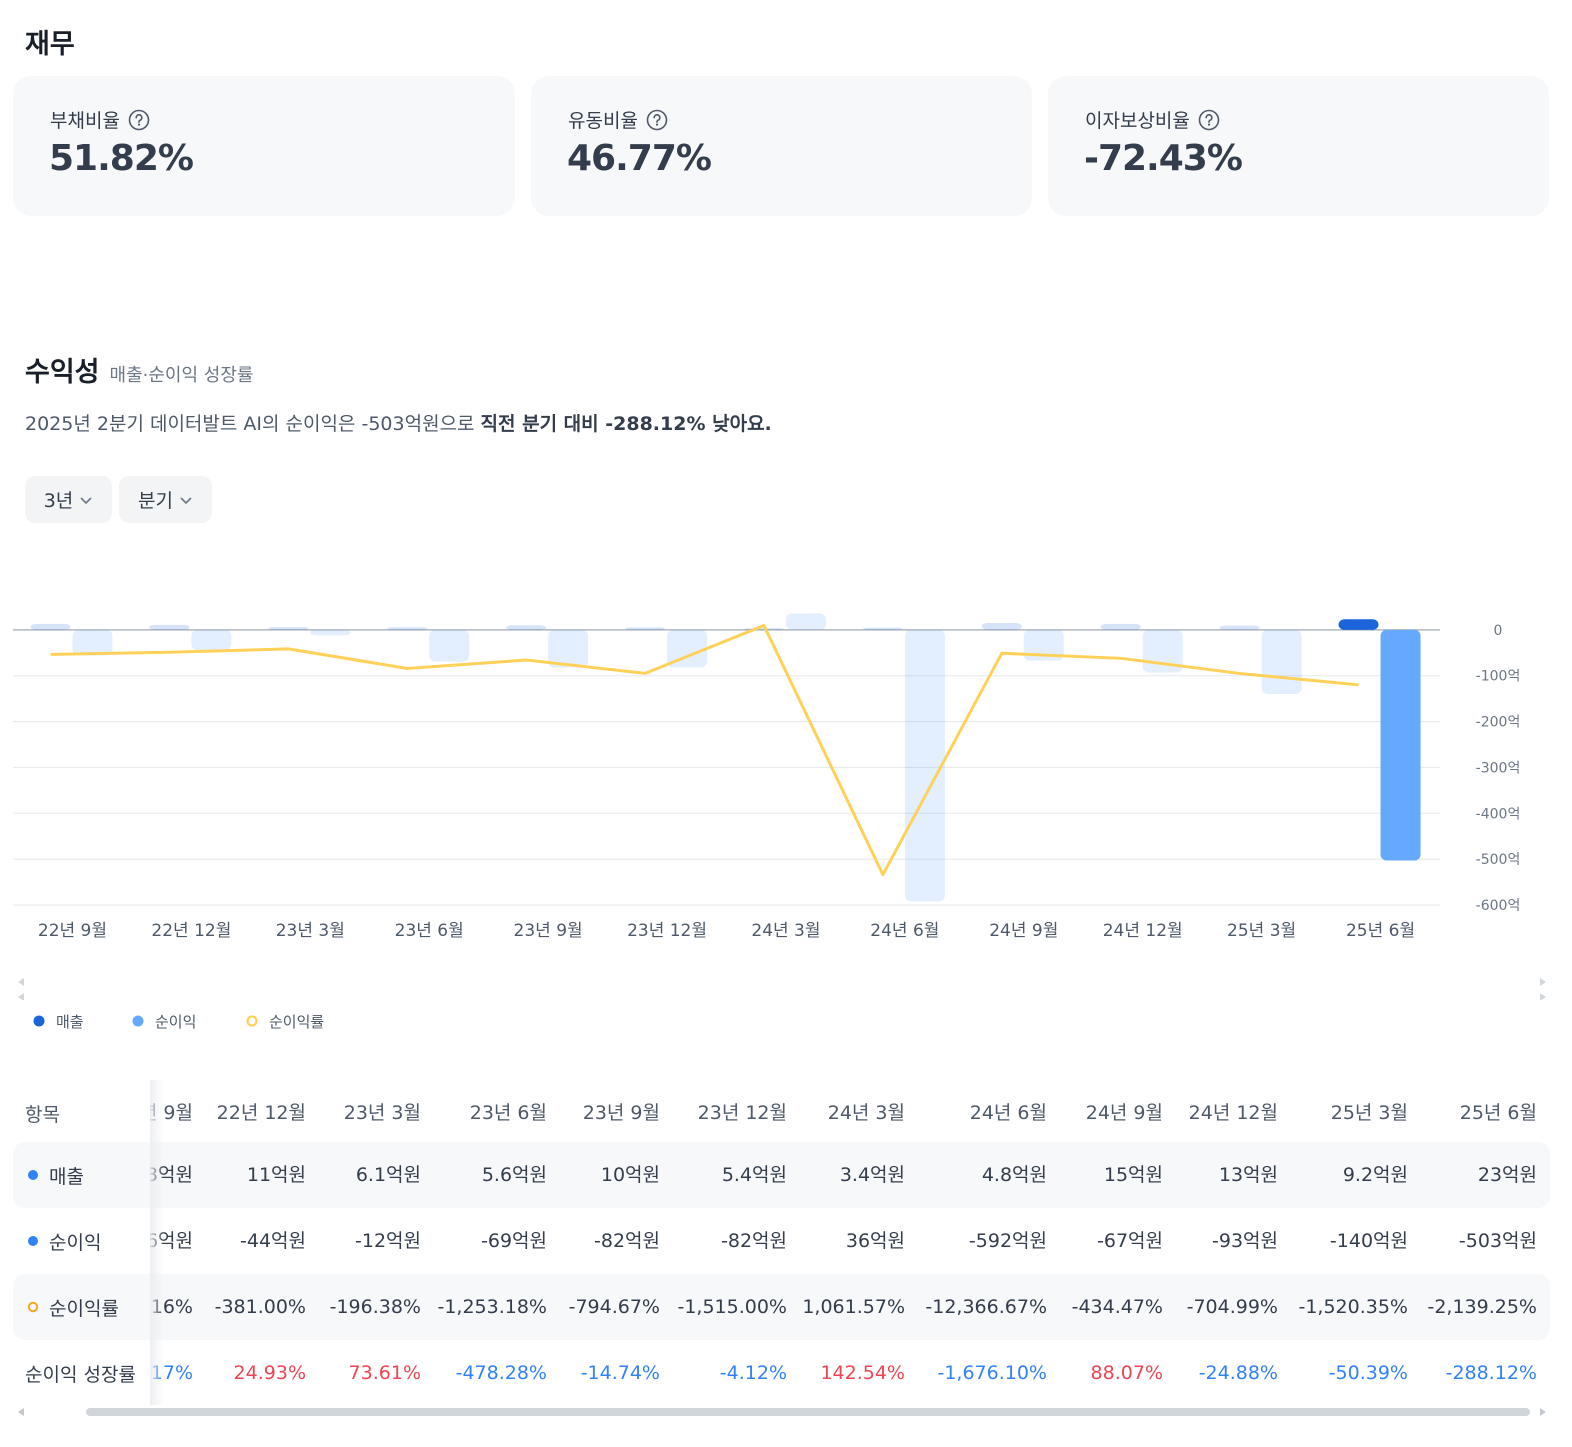  What do you see at coordinates (1498, 1113) in the screenshot?
I see `column-header: 25년 6월` at bounding box center [1498, 1113].